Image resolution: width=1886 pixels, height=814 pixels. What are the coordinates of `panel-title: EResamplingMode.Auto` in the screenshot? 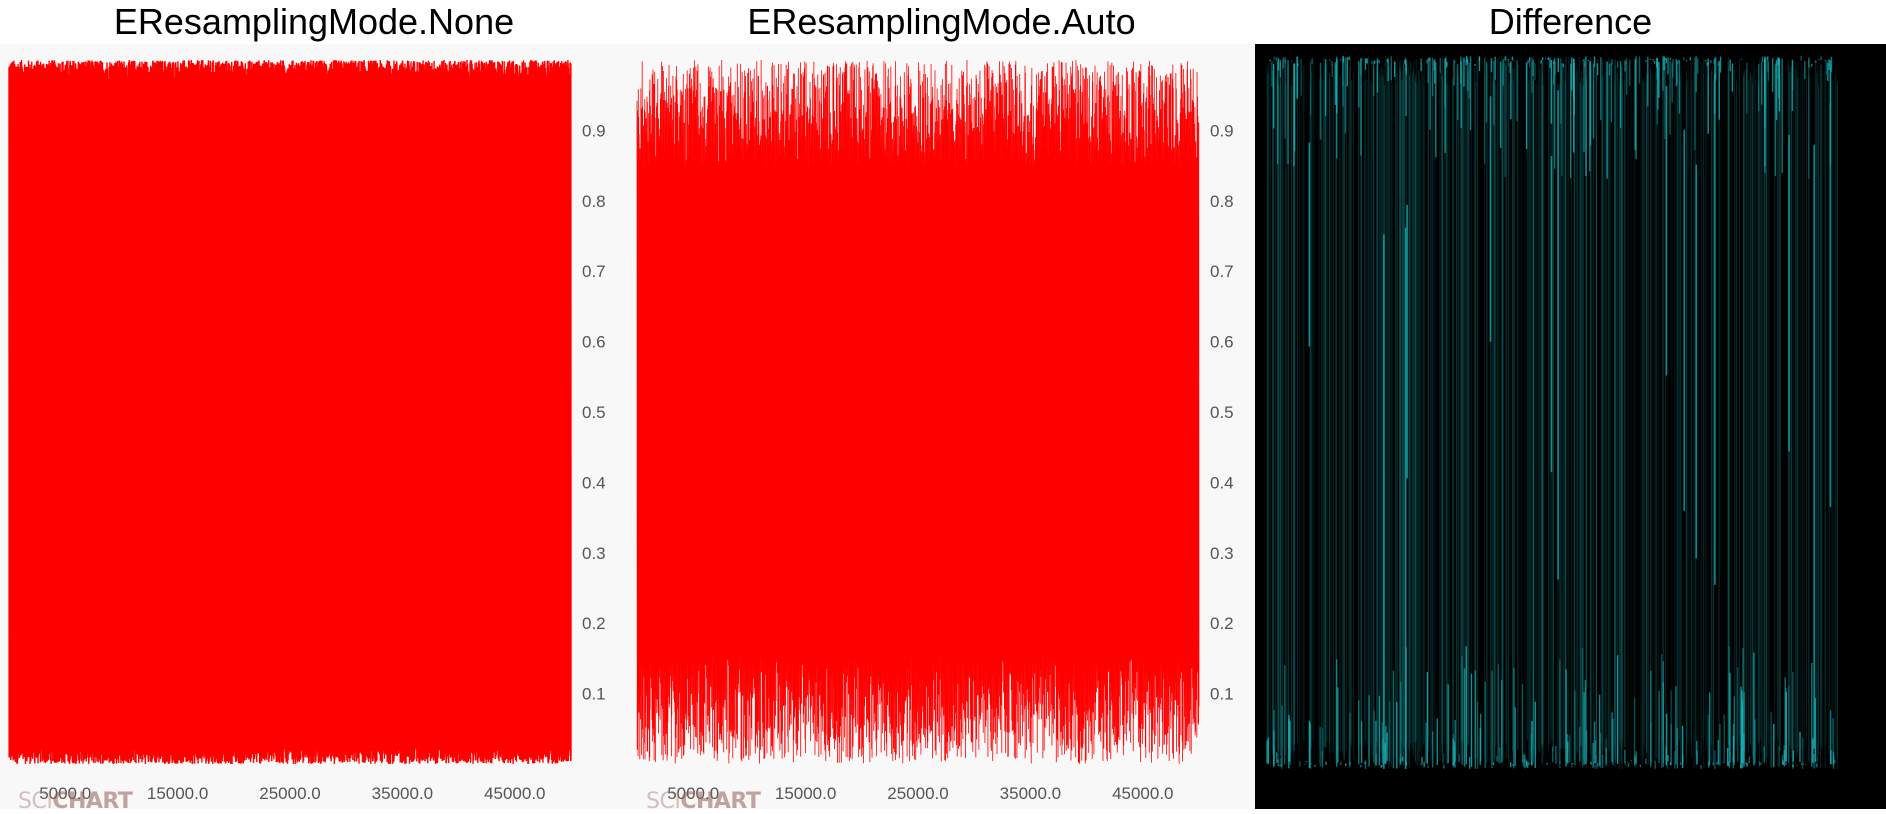 It's located at (941, 22).